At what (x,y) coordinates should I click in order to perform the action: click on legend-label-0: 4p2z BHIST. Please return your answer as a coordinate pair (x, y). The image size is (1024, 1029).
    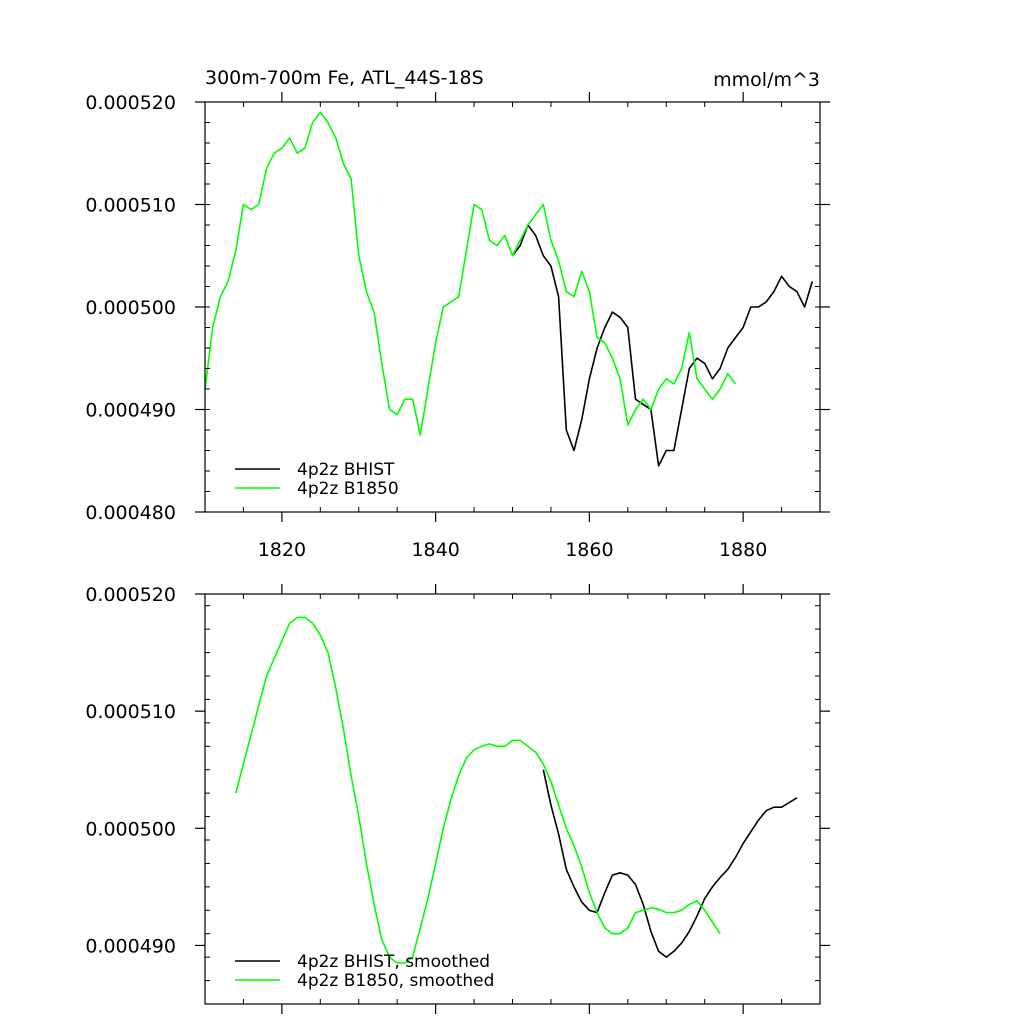
    Looking at the image, I should click on (346, 470).